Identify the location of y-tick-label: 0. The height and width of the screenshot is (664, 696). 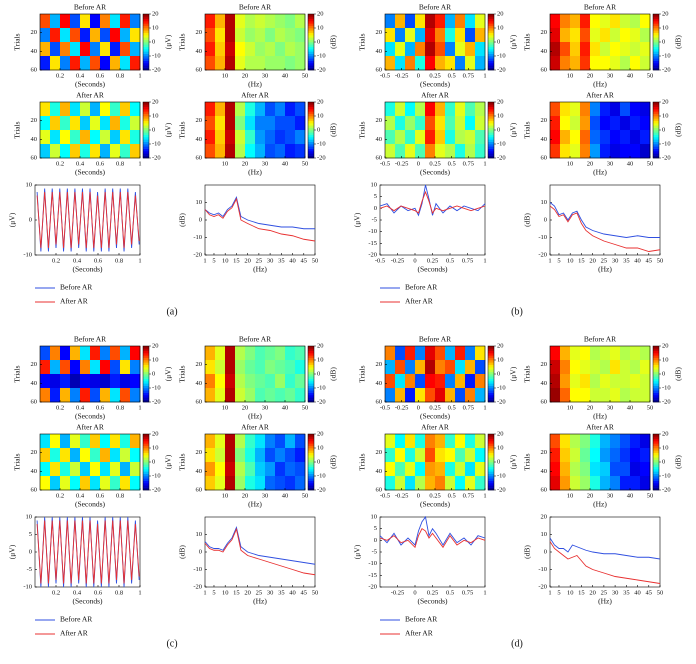
(545, 219).